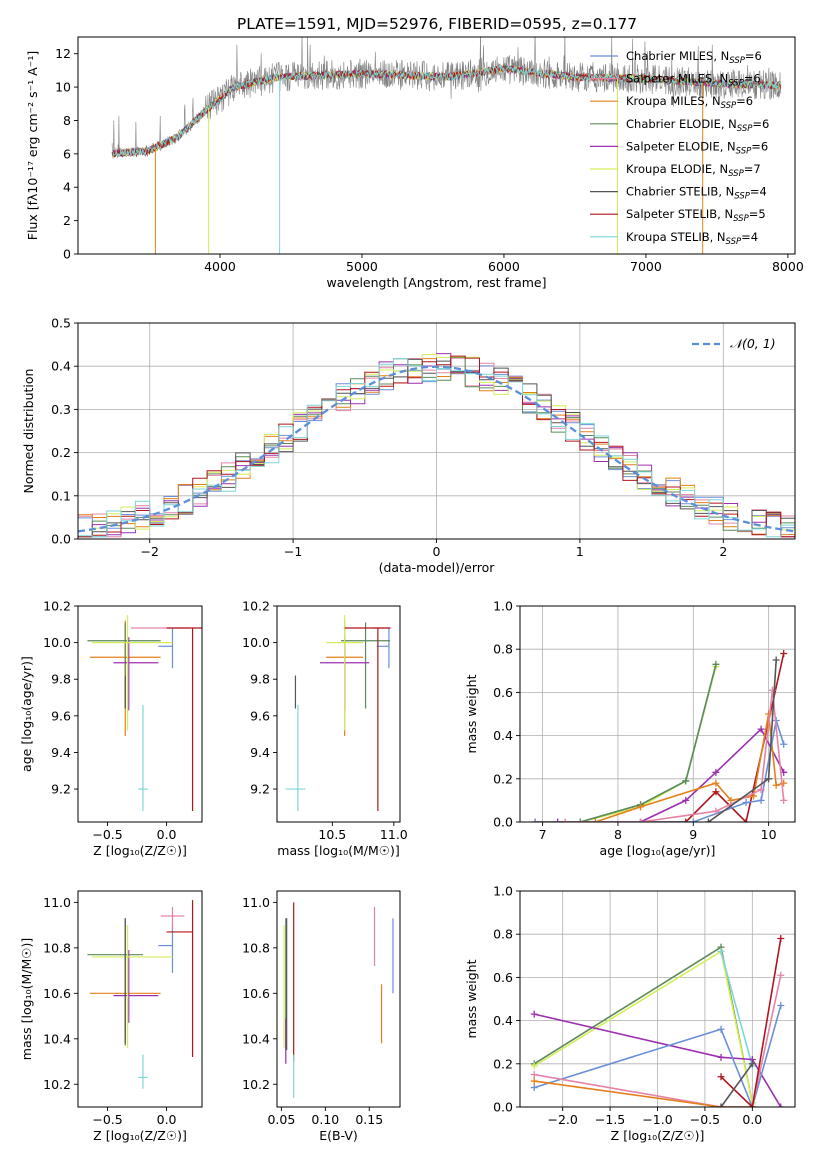  Describe the element at coordinates (692, 238) in the screenshot. I see `legend-label-kroupa-stelib: Kroupa STELIB, NSSP=4` at that location.